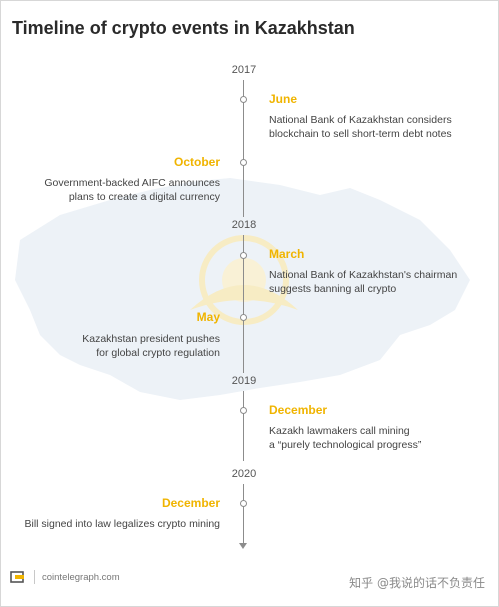  Describe the element at coordinates (34, 577) in the screenshot. I see `footer-divider` at that location.